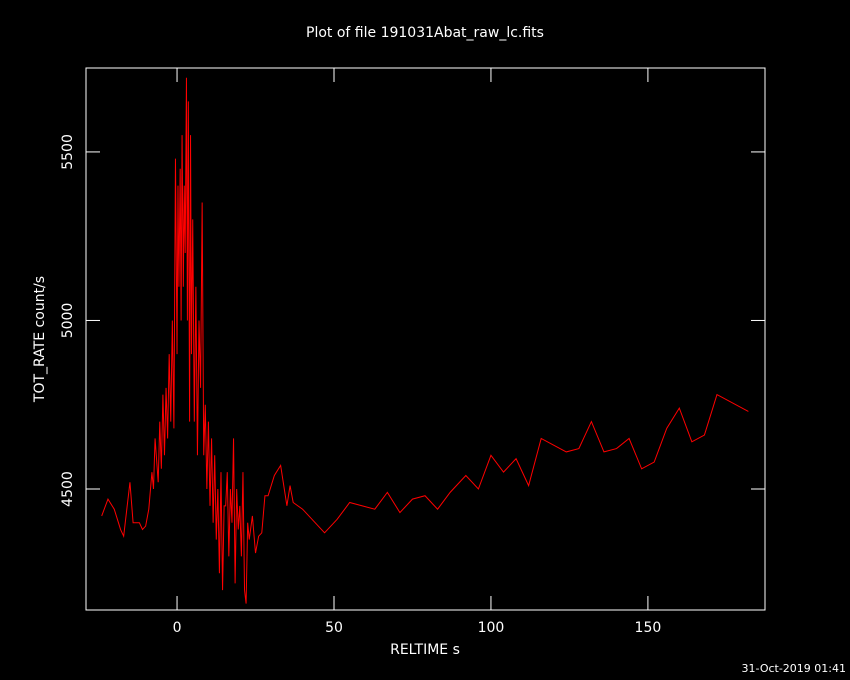  What do you see at coordinates (68, 321) in the screenshot?
I see `y-tick-label: 5000` at bounding box center [68, 321].